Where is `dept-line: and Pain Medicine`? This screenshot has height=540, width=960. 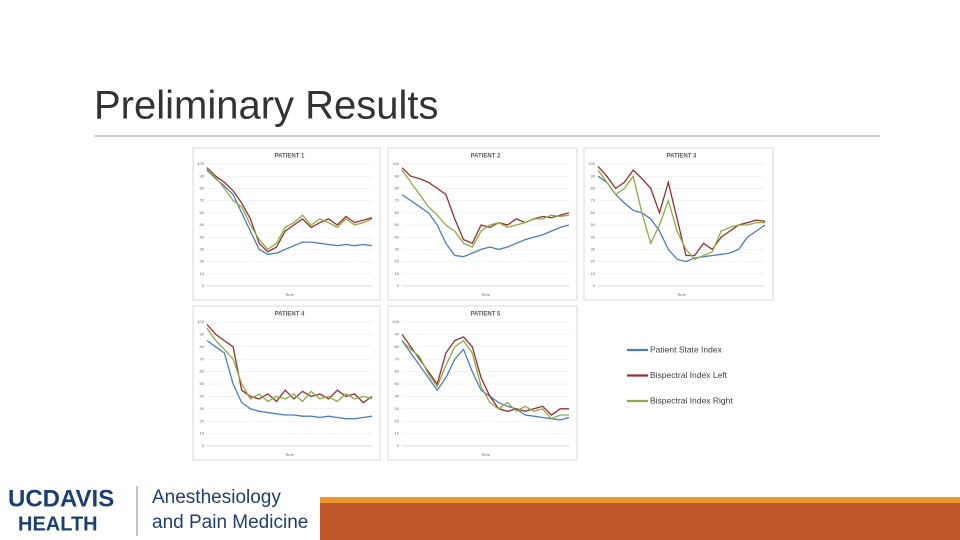 dept-line: and Pain Medicine is located at coordinates (230, 522).